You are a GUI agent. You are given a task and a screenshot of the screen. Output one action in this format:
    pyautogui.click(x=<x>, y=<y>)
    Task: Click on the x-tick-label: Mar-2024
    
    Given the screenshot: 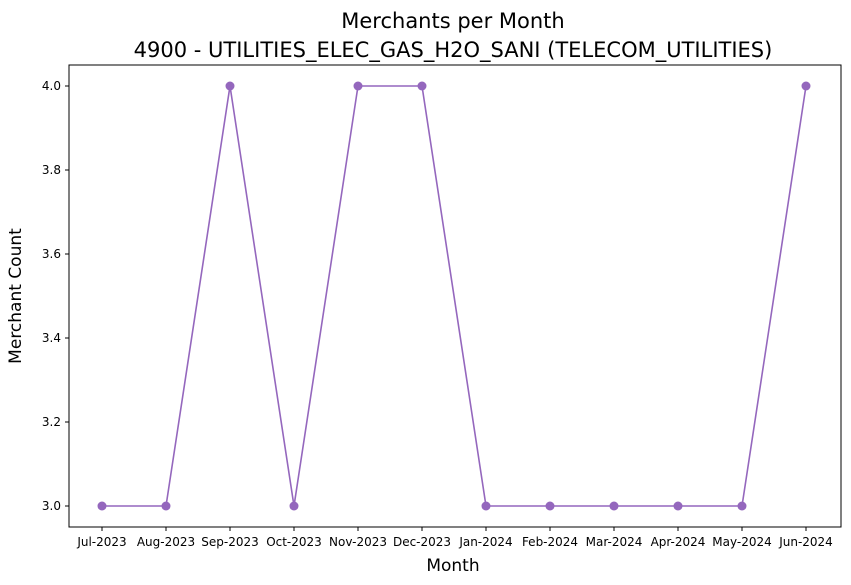 What is the action you would take?
    pyautogui.click(x=614, y=542)
    